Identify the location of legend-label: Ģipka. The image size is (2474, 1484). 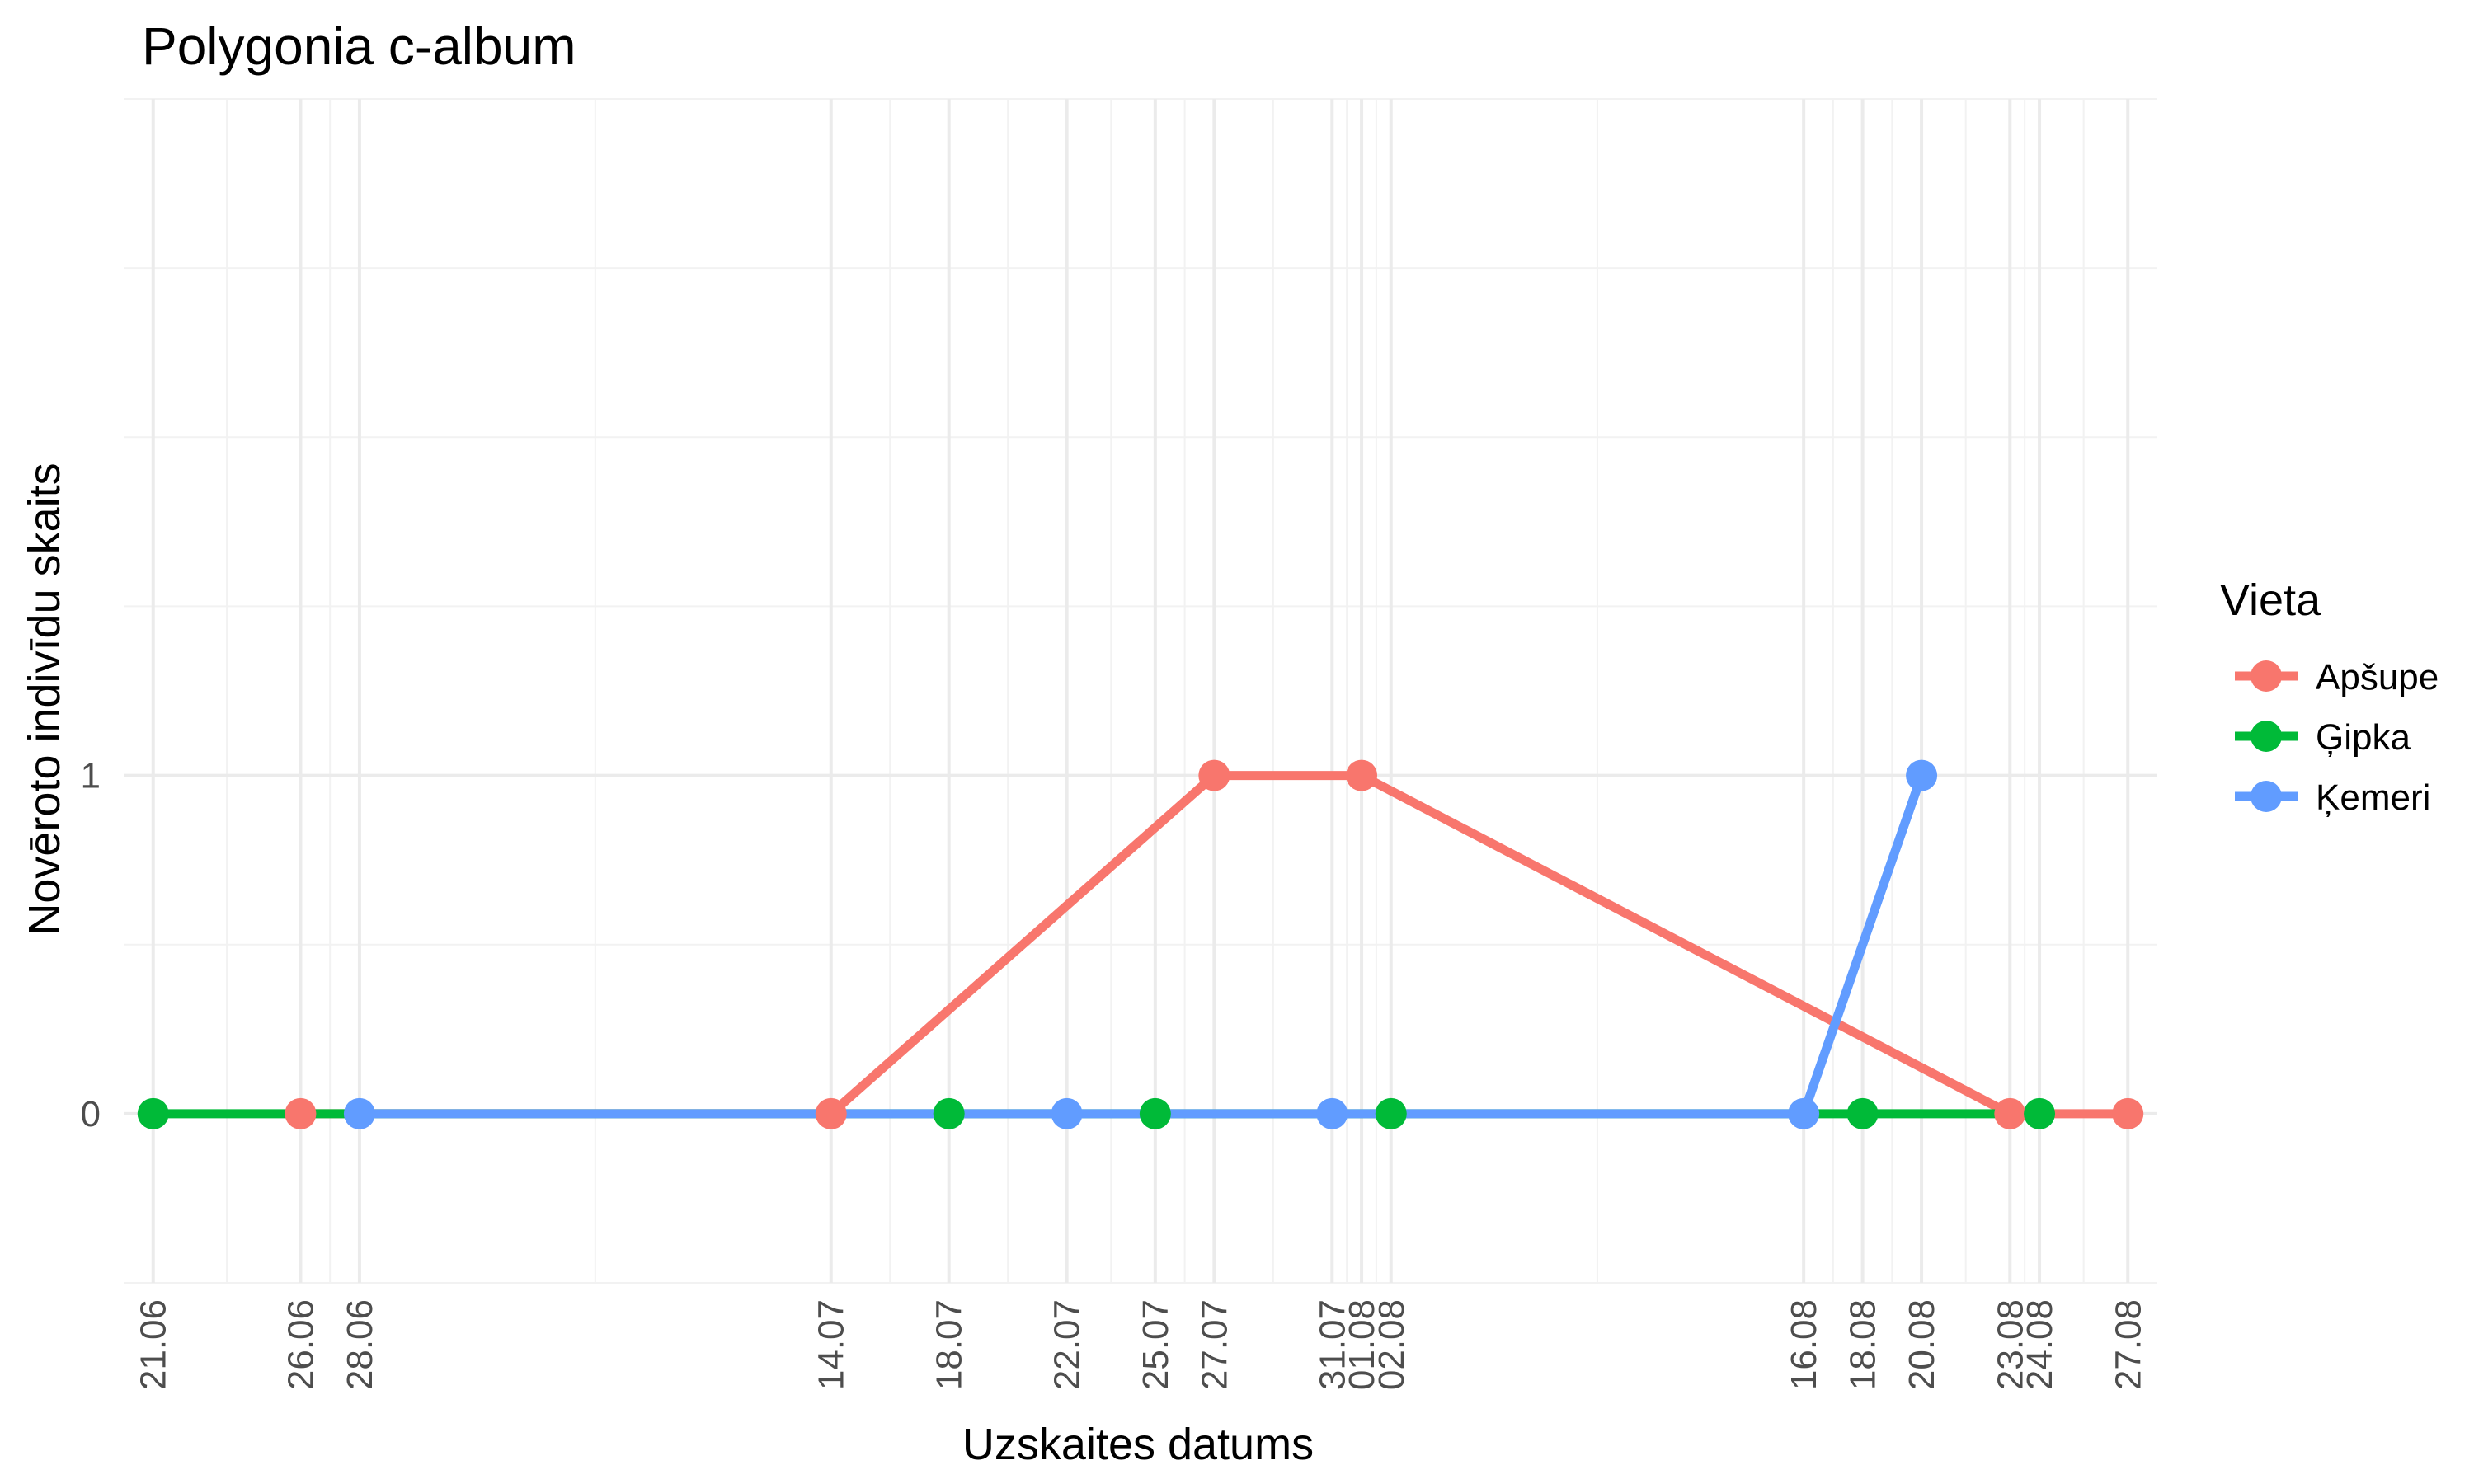
(2363, 737).